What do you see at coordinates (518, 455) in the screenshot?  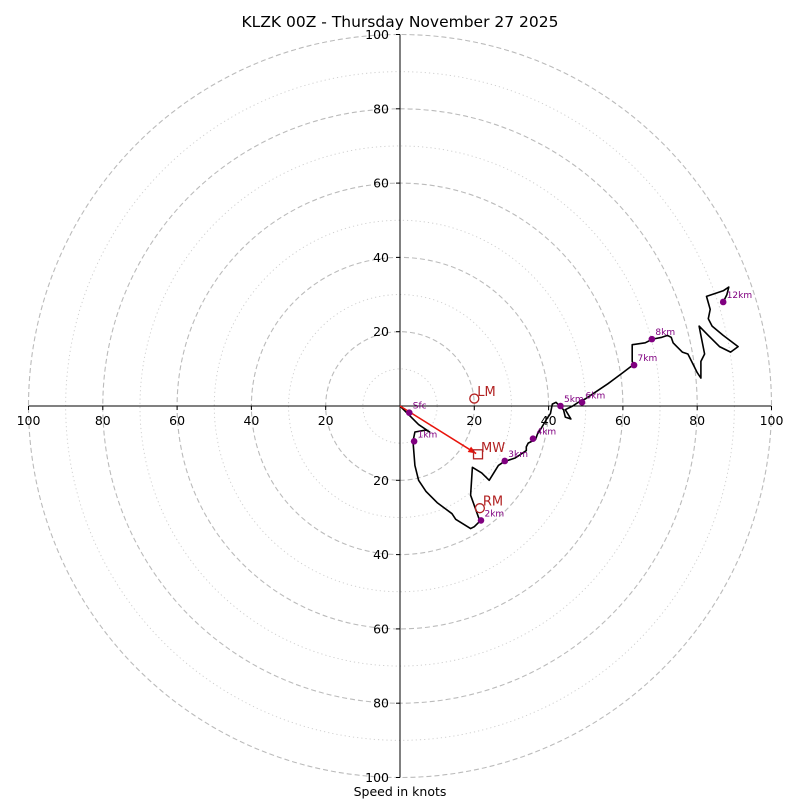 I see `height-marker-label: 3km` at bounding box center [518, 455].